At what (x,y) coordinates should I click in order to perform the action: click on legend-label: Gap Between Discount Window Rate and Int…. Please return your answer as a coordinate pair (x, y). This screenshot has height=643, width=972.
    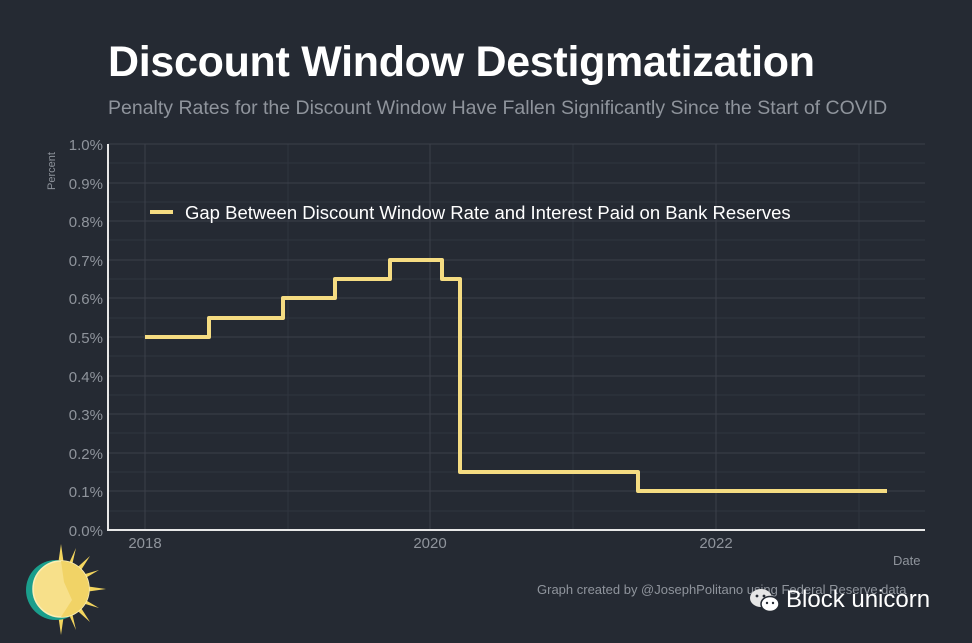
    Looking at the image, I should click on (488, 212).